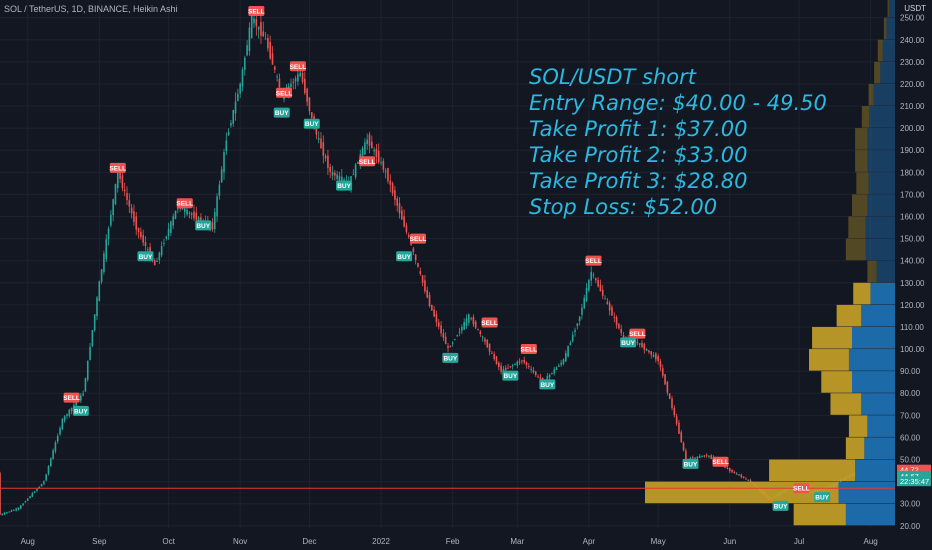 The width and height of the screenshot is (932, 550). What do you see at coordinates (449, 541) in the screenshot?
I see `time-axis: Aug Sep Oct Nov Dec 2022 Feb Mar Apr May Jun Jul Aug` at bounding box center [449, 541].